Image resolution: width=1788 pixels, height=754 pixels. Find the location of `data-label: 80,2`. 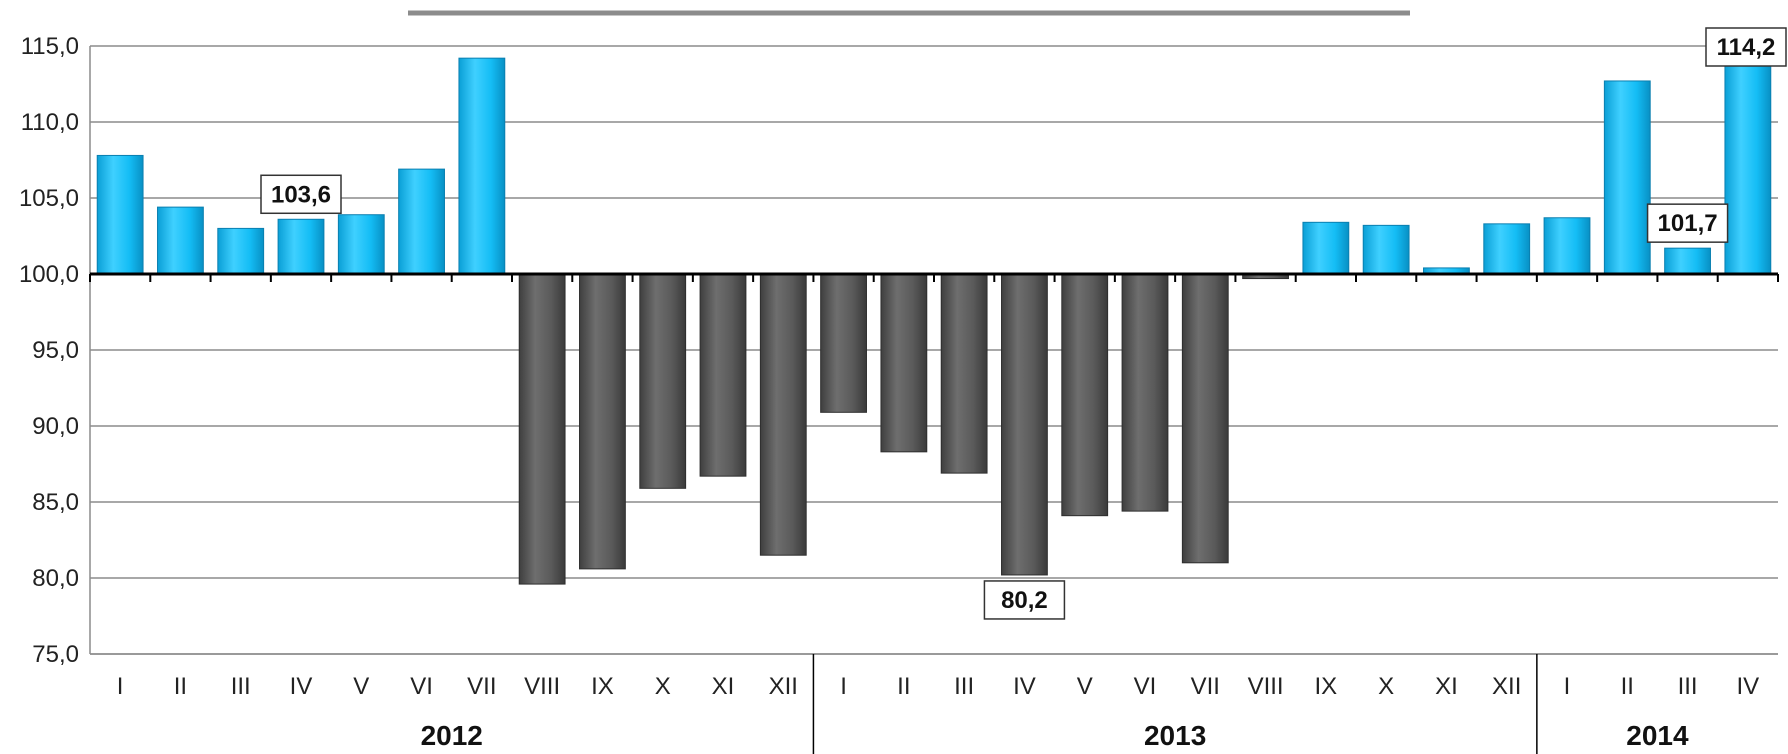

data-label: 80,2 is located at coordinates (1024, 600).